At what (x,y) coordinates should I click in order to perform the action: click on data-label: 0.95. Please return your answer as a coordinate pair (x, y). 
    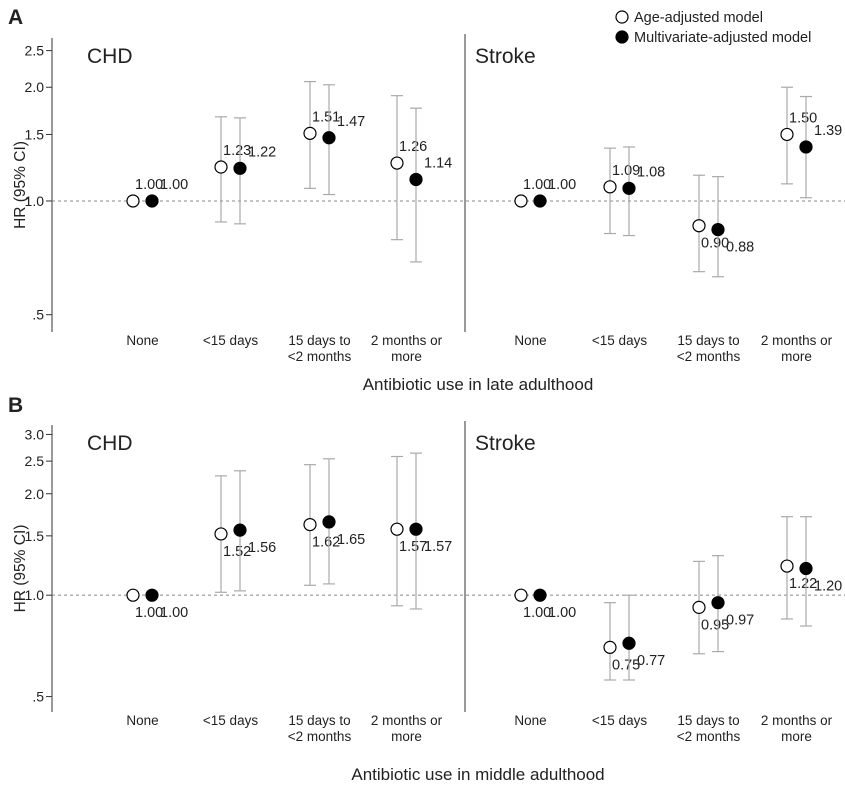
    Looking at the image, I should click on (715, 625).